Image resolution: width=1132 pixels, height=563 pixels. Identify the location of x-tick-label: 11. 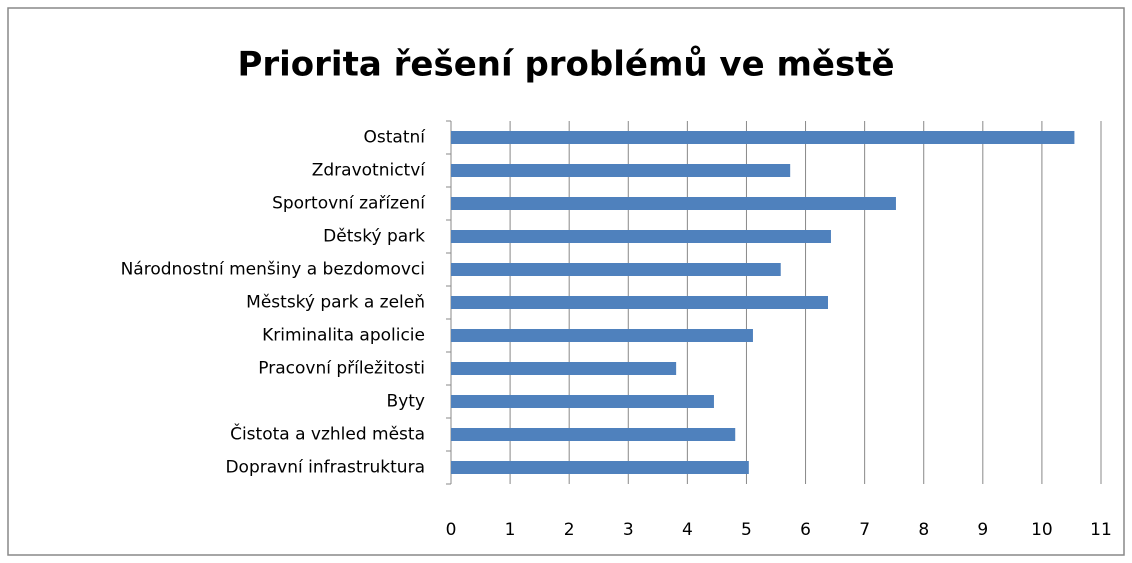
(1101, 530).